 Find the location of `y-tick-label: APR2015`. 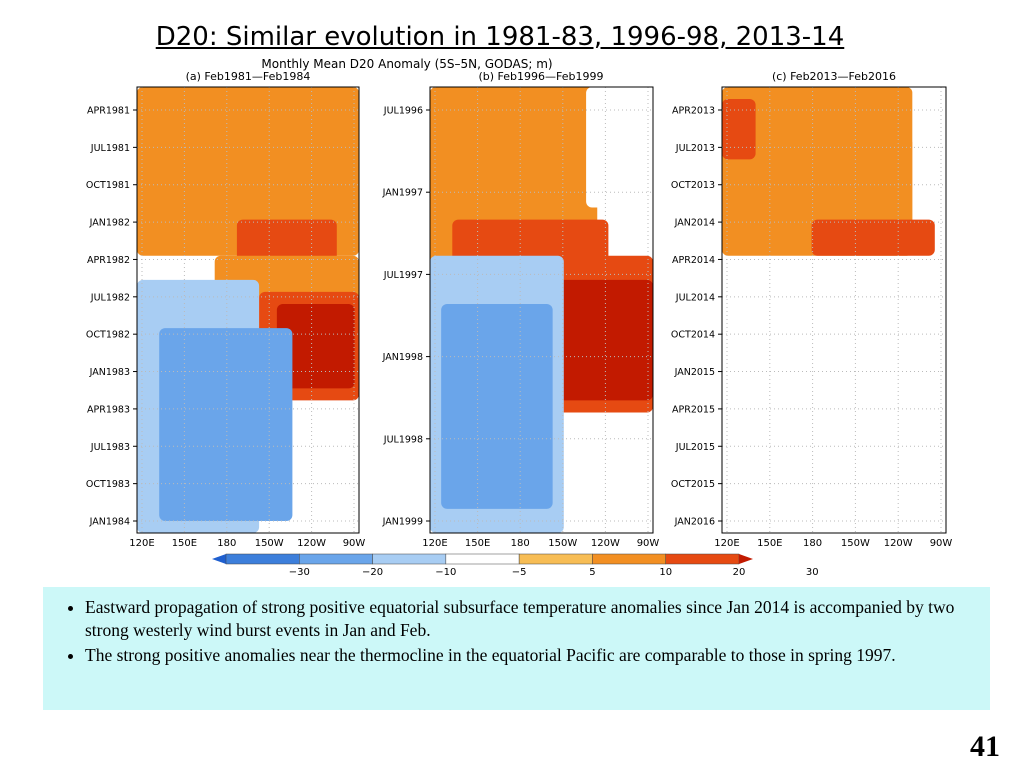

y-tick-label: APR2015 is located at coordinates (693, 409).